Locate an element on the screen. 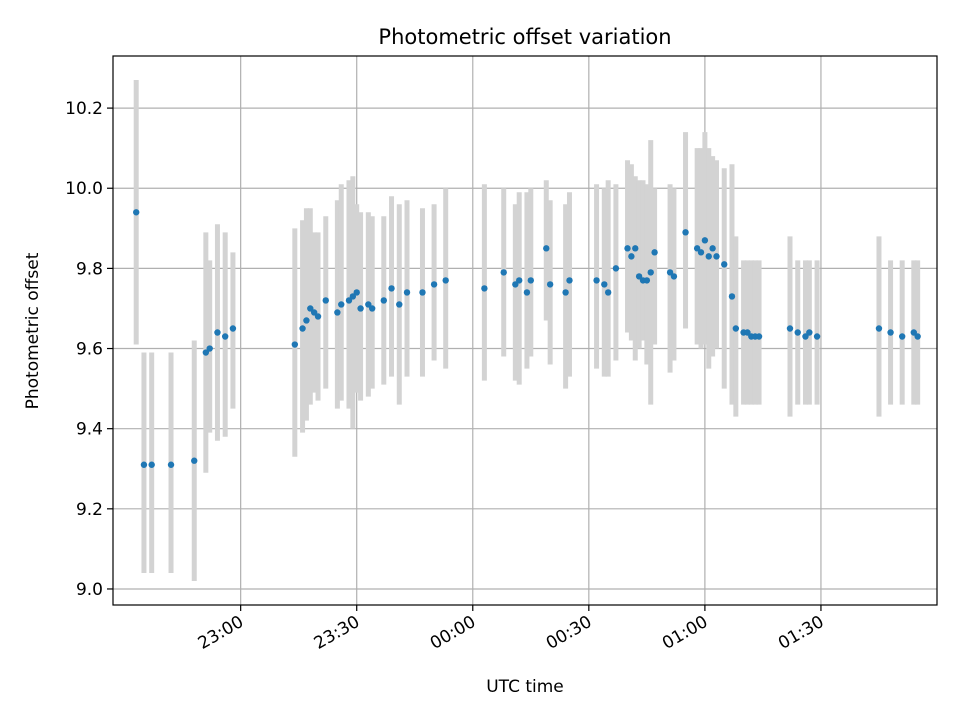 The image size is (960, 720). y-tick-label: 10.2 is located at coordinates (84, 109).